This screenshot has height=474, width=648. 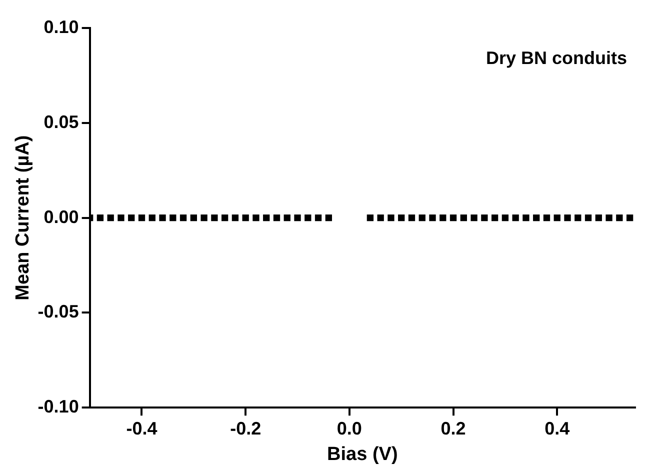 What do you see at coordinates (61, 216) in the screenshot?
I see `y-tick-label: 0.00` at bounding box center [61, 216].